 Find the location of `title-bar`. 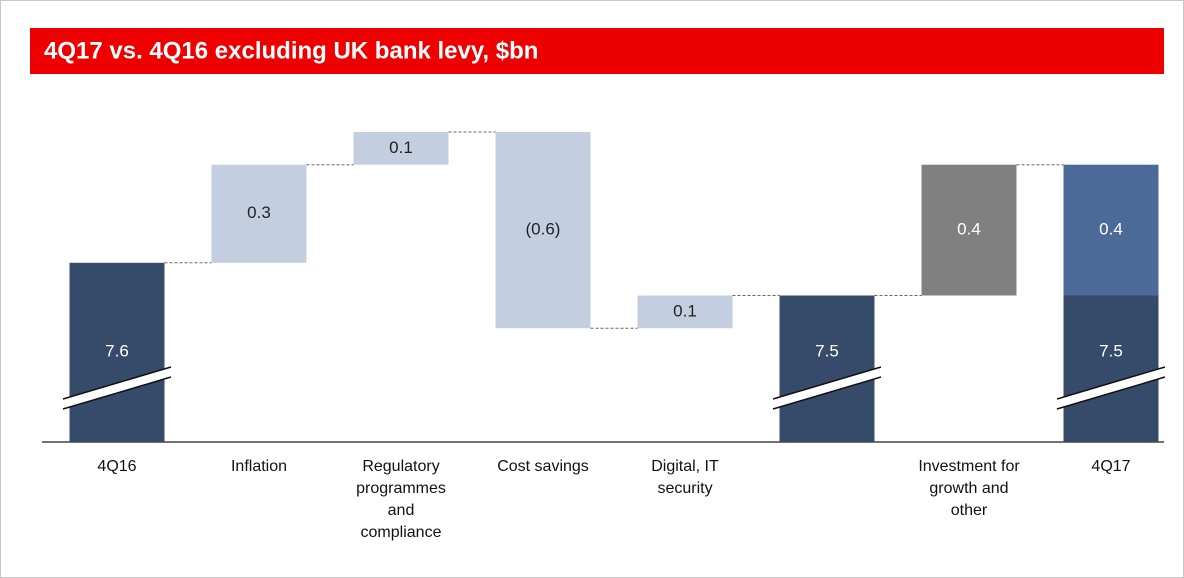

title-bar is located at coordinates (597, 51).